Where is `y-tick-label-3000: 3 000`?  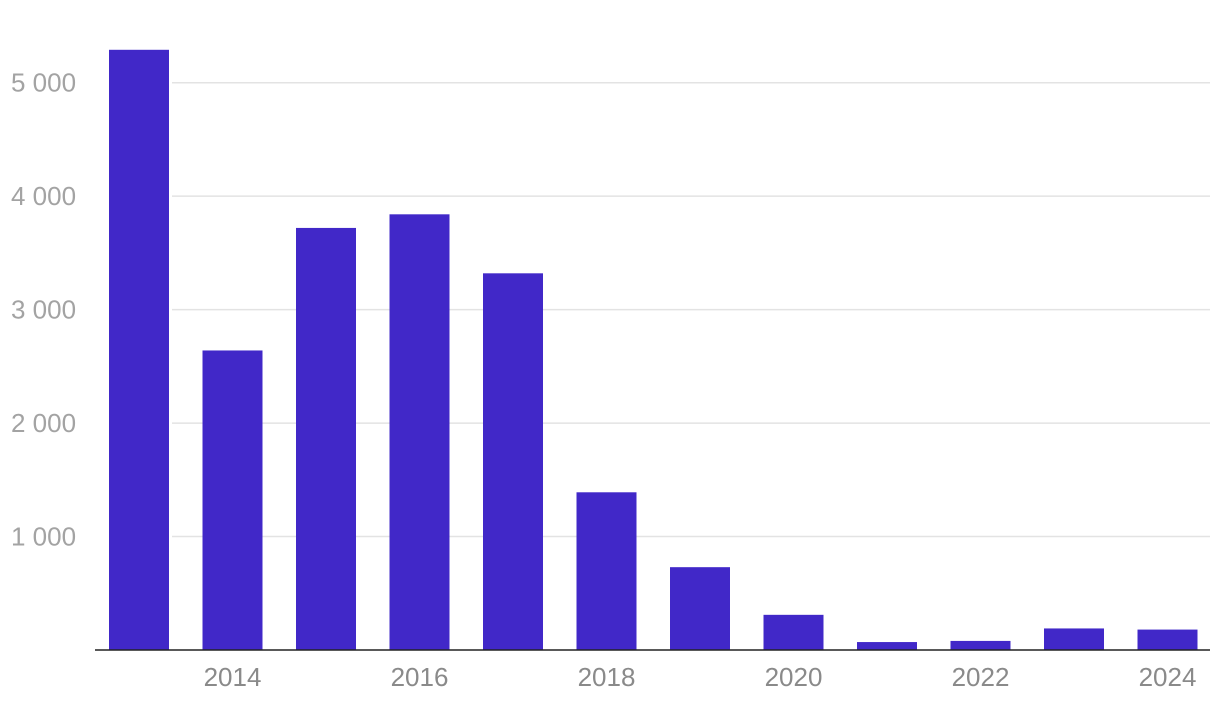
y-tick-label-3000: 3 000 is located at coordinates (43, 310).